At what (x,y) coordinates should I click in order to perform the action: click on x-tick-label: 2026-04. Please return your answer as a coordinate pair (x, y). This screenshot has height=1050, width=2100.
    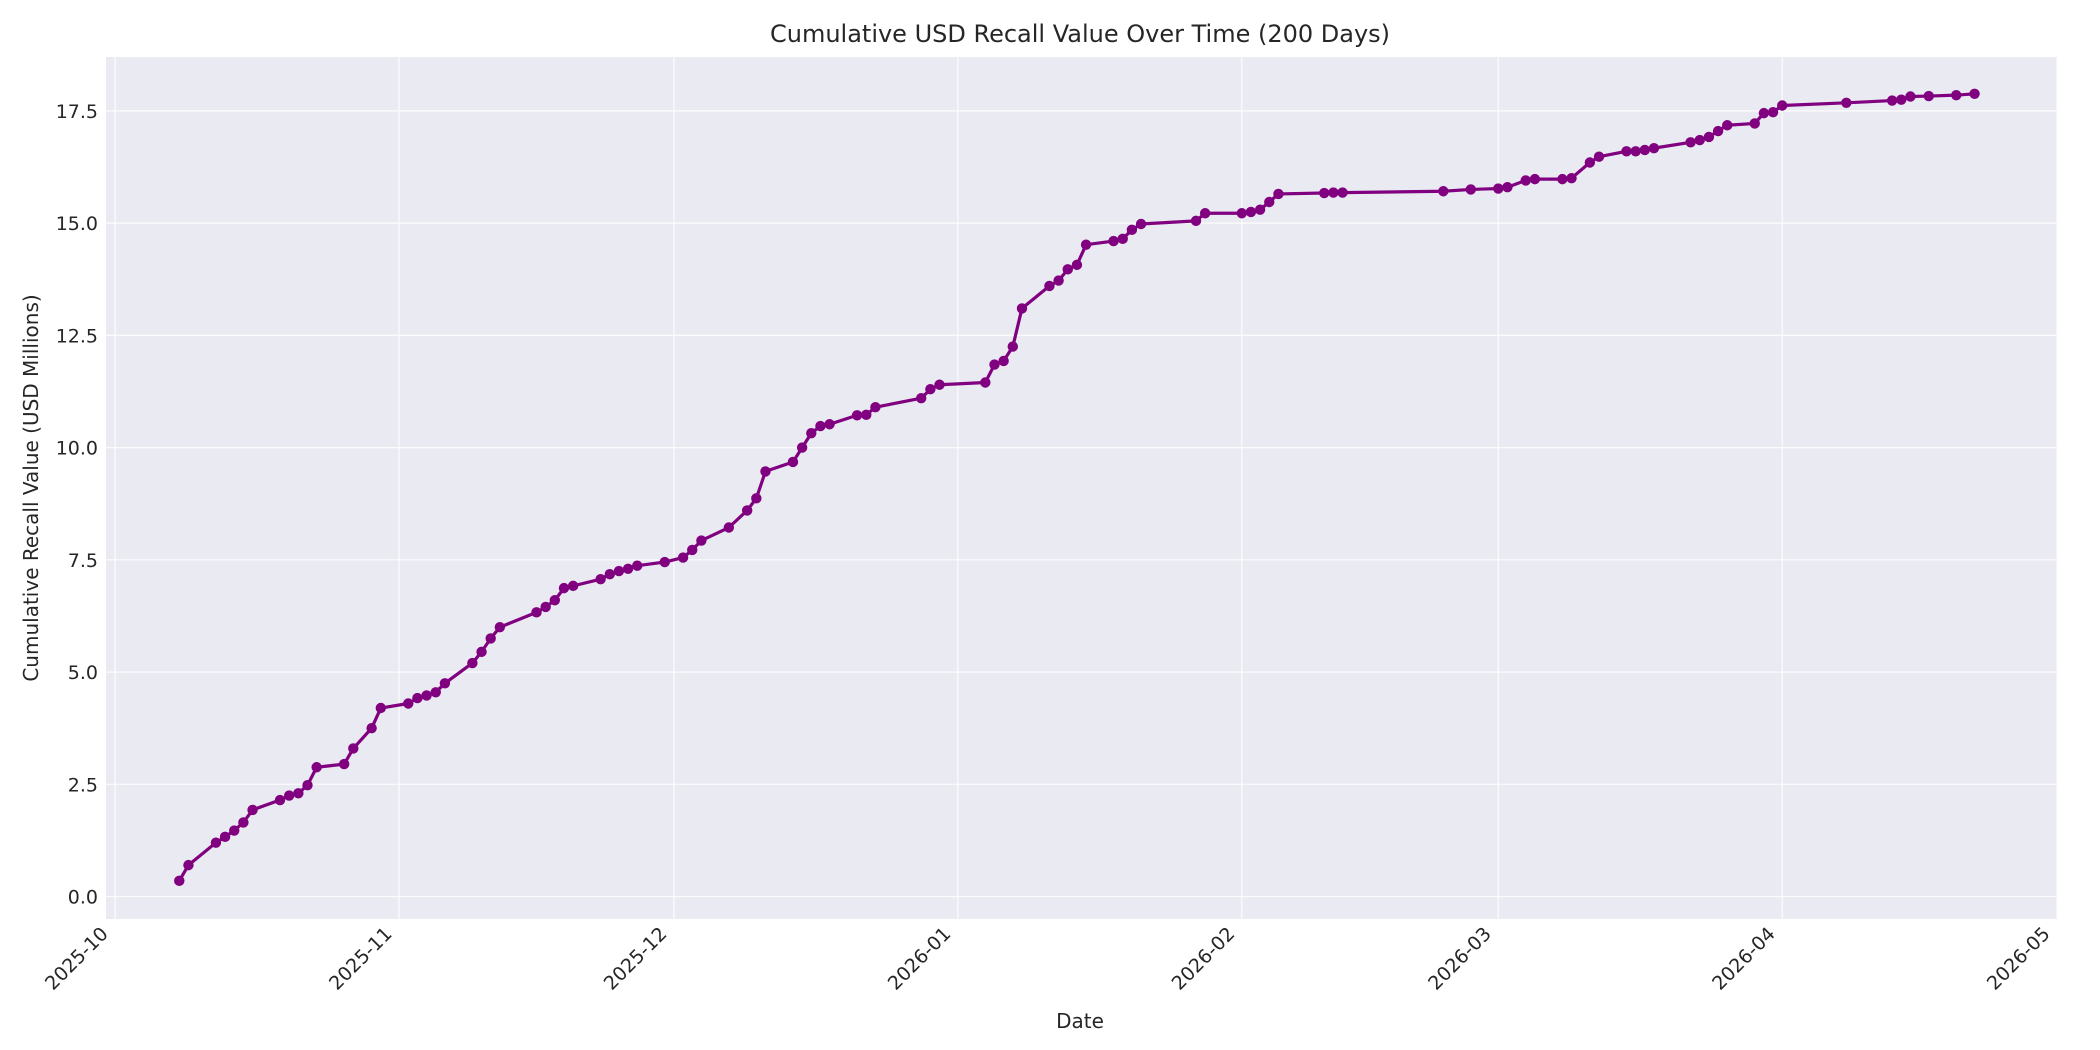
    Looking at the image, I should click on (1744, 959).